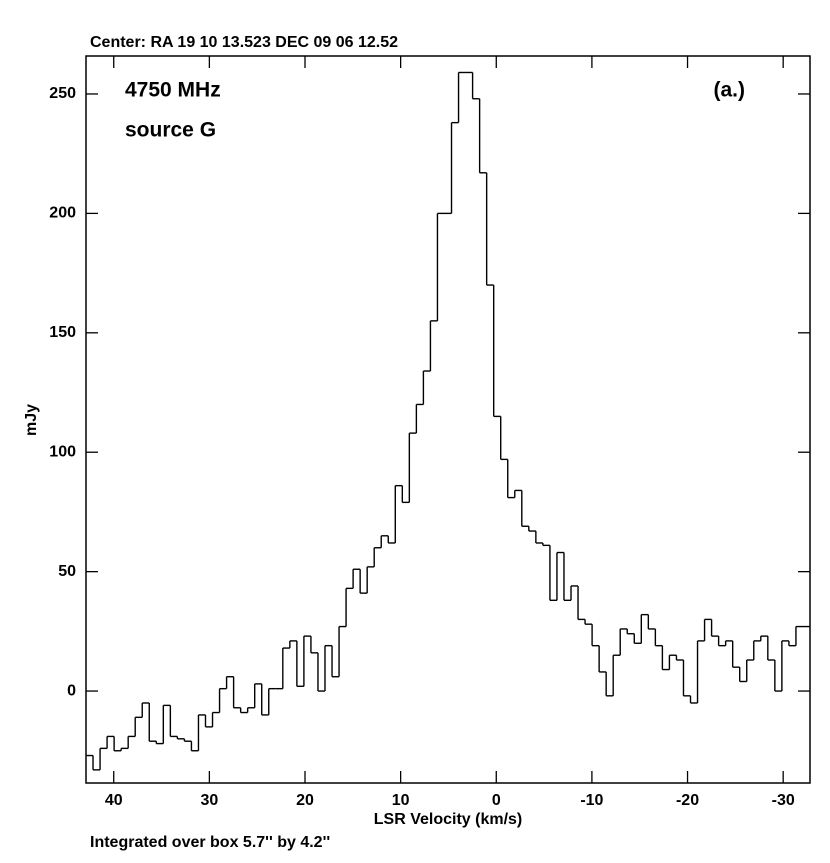 The height and width of the screenshot is (863, 830). I want to click on x-tick-label: -10, so click(591, 800).